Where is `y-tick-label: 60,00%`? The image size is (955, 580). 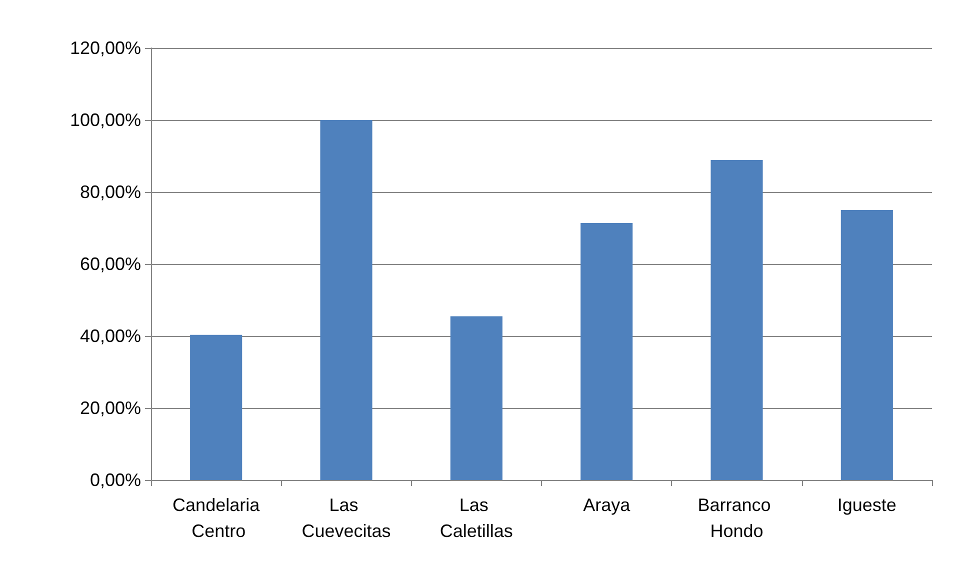 y-tick-label: 60,00% is located at coordinates (110, 264).